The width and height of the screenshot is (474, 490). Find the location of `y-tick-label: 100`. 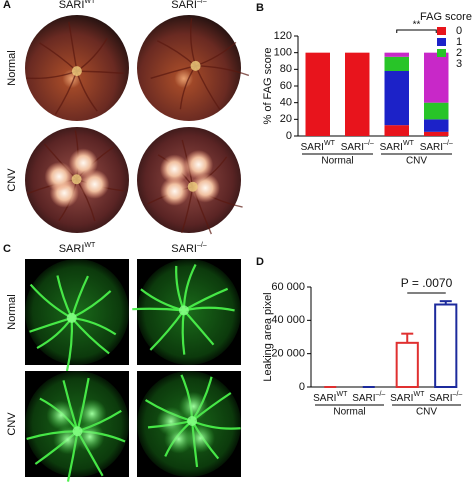

y-tick-label: 100 is located at coordinates (283, 53).